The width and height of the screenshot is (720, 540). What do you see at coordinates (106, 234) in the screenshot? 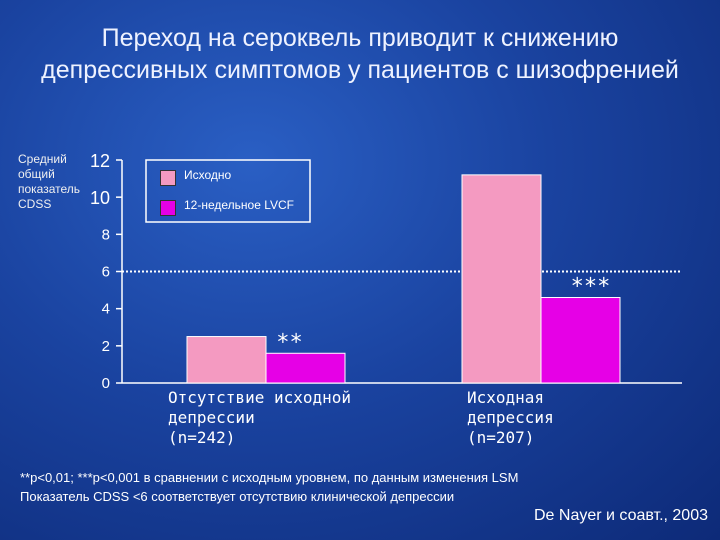
I see `y-tick-label: 8` at bounding box center [106, 234].